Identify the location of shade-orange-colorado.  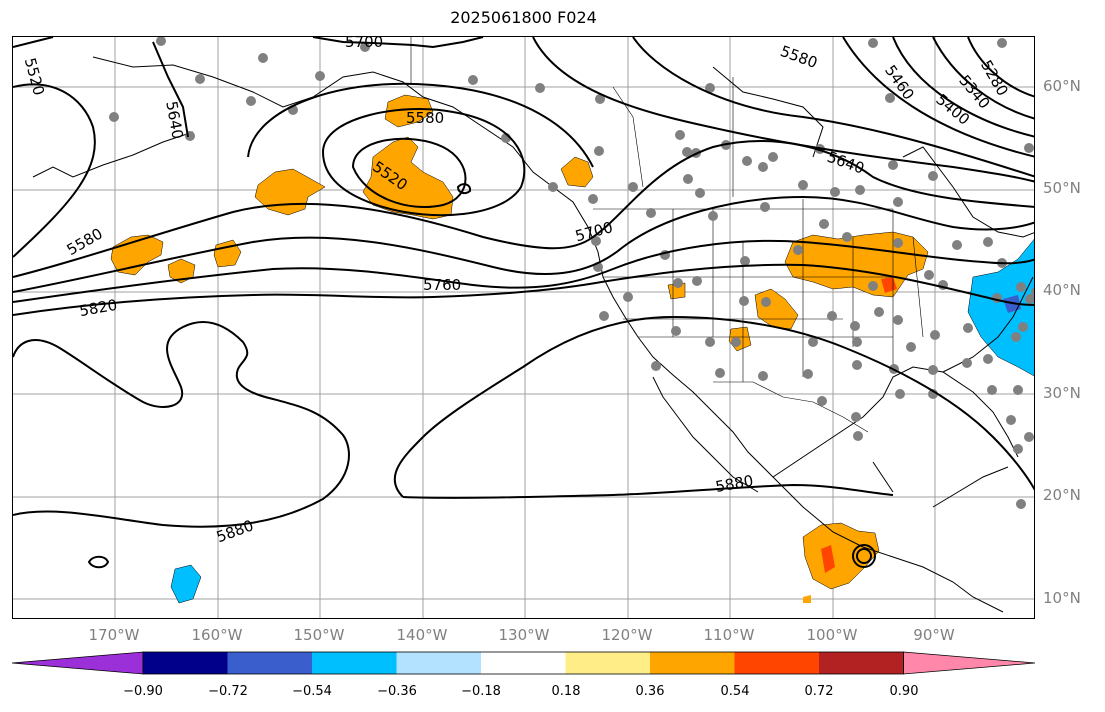
(776, 309).